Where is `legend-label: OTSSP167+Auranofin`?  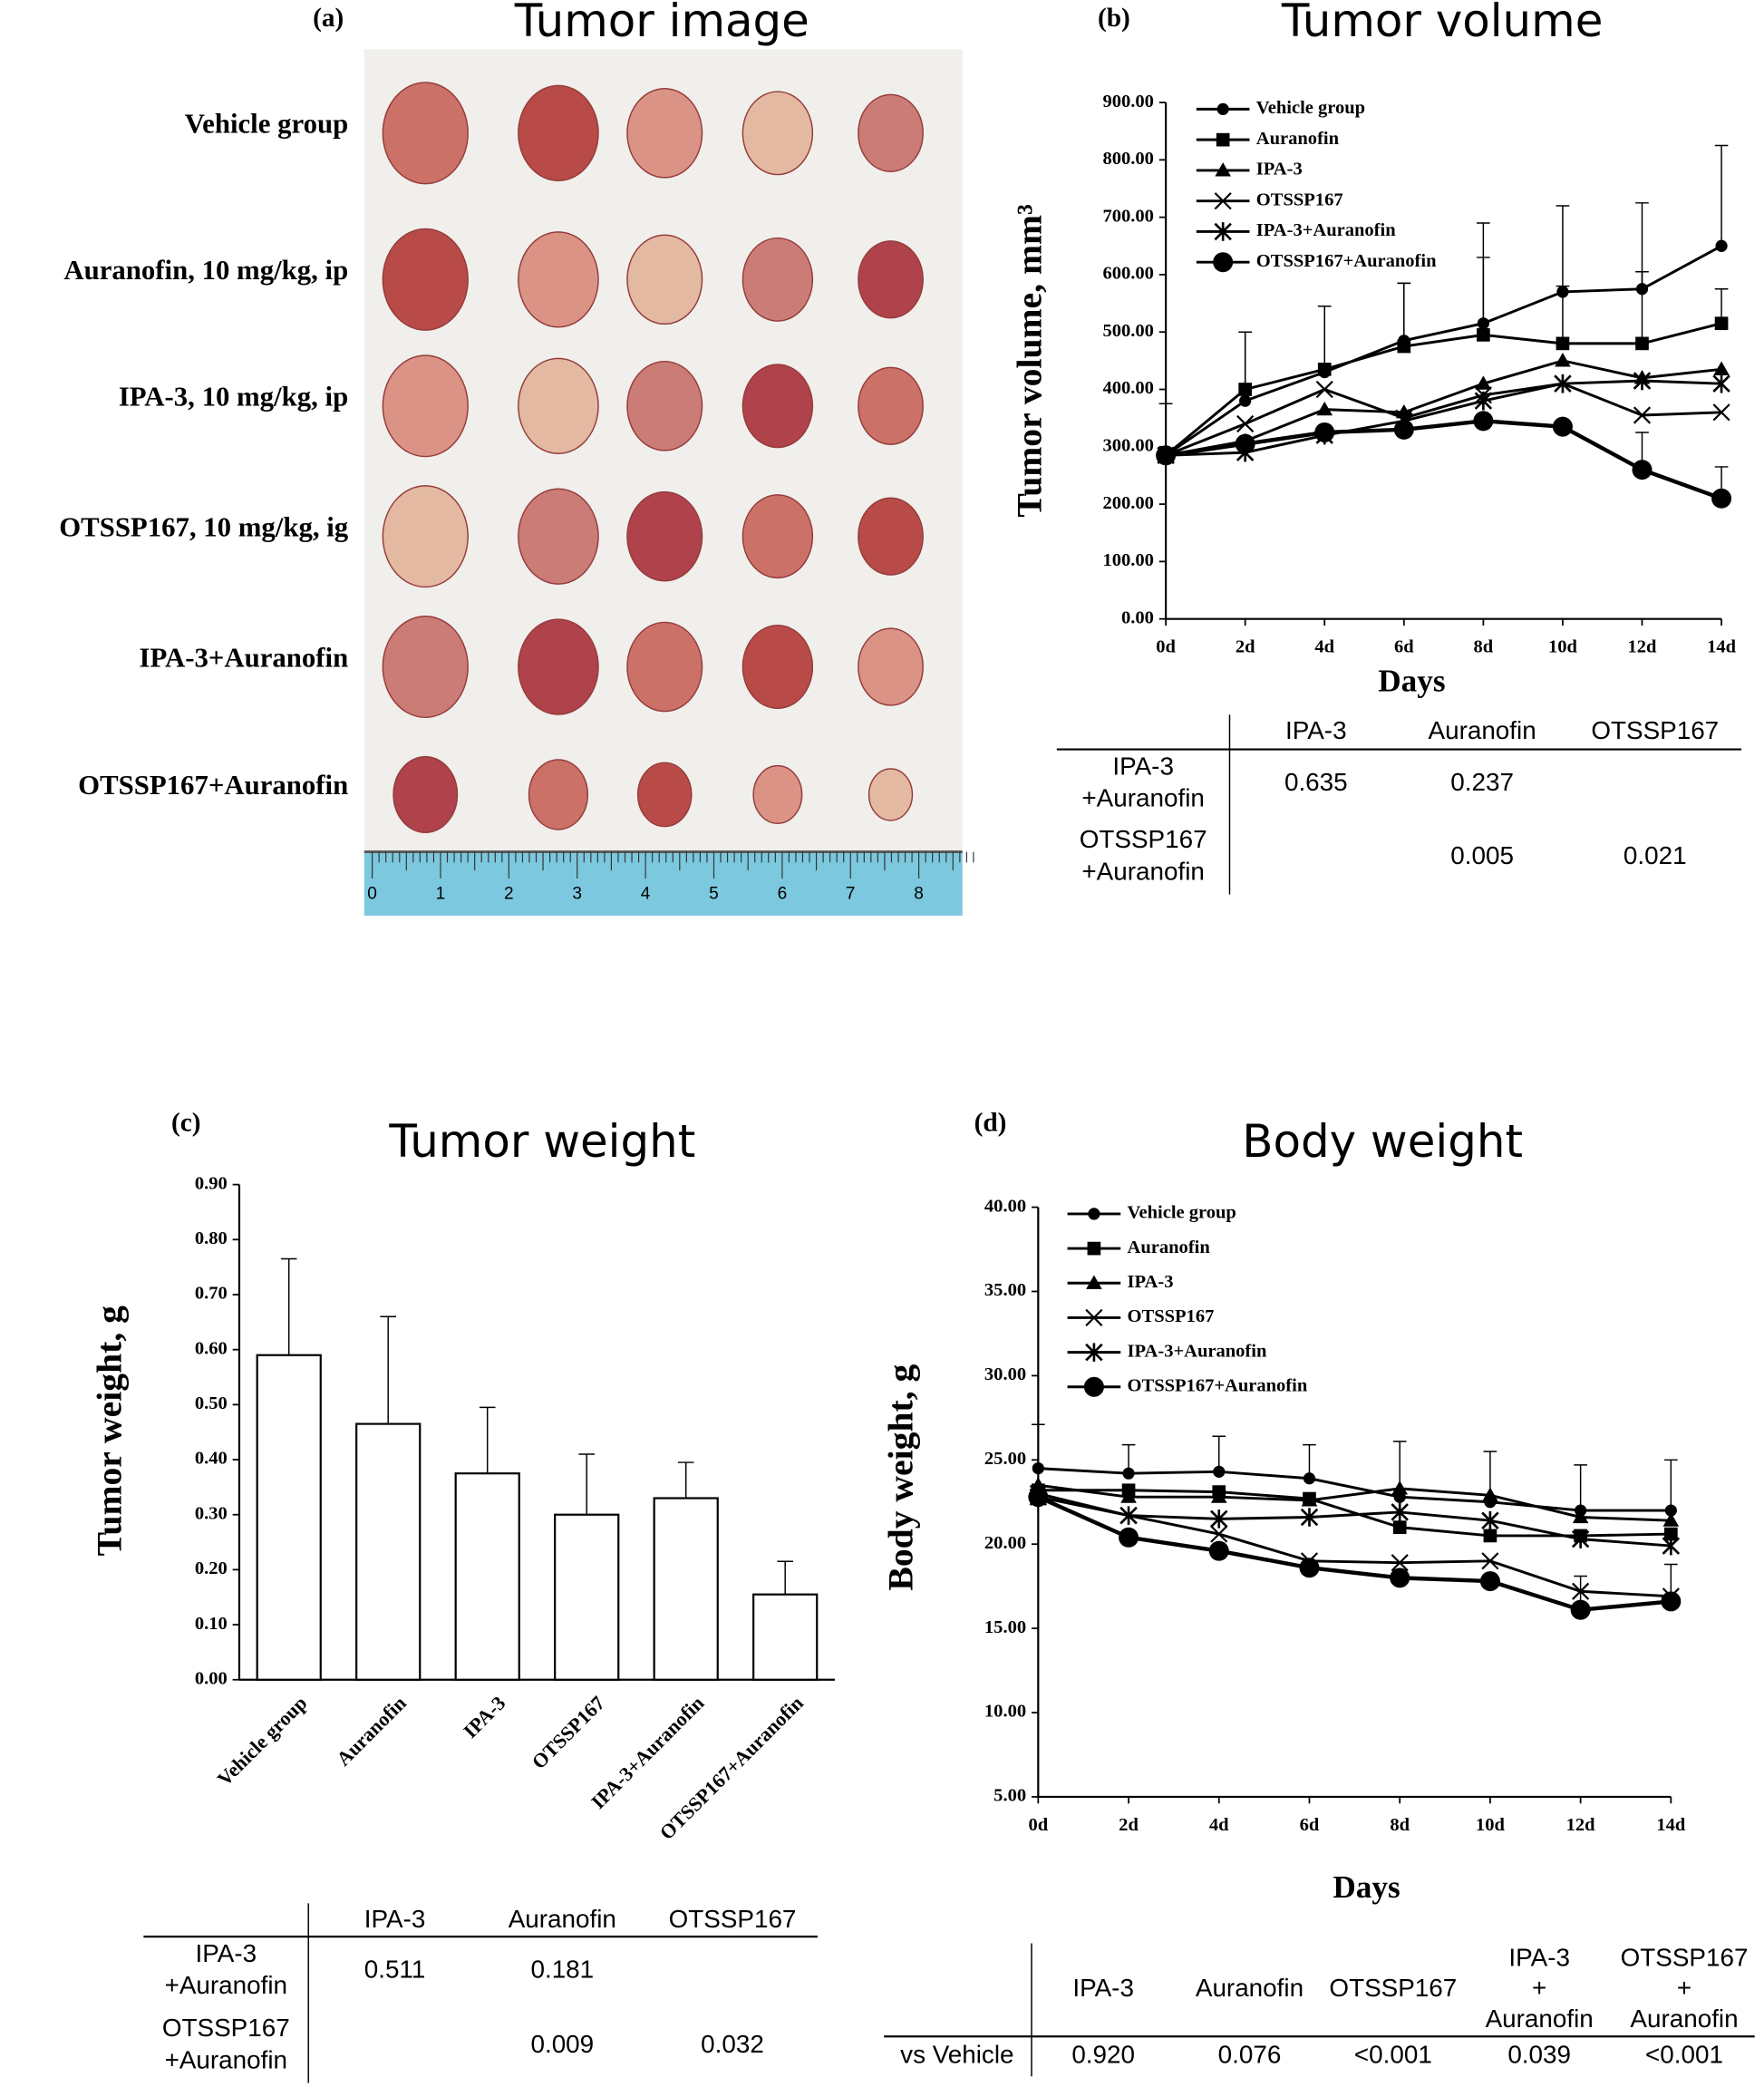 legend-label: OTSSP167+Auranofin is located at coordinates (1218, 1385).